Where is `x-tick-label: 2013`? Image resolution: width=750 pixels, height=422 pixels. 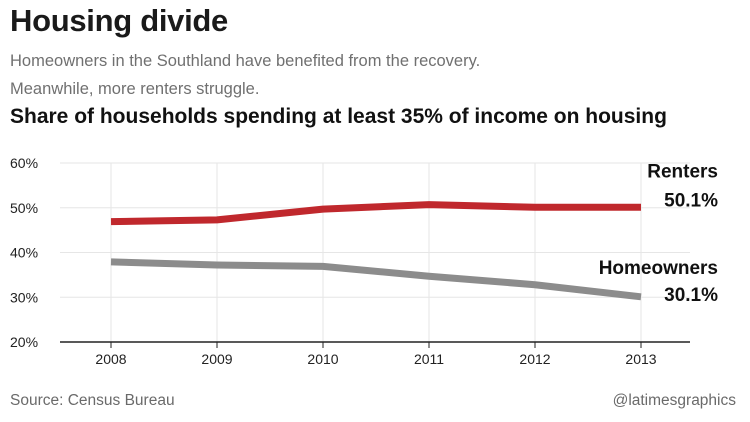 x-tick-label: 2013 is located at coordinates (640, 359).